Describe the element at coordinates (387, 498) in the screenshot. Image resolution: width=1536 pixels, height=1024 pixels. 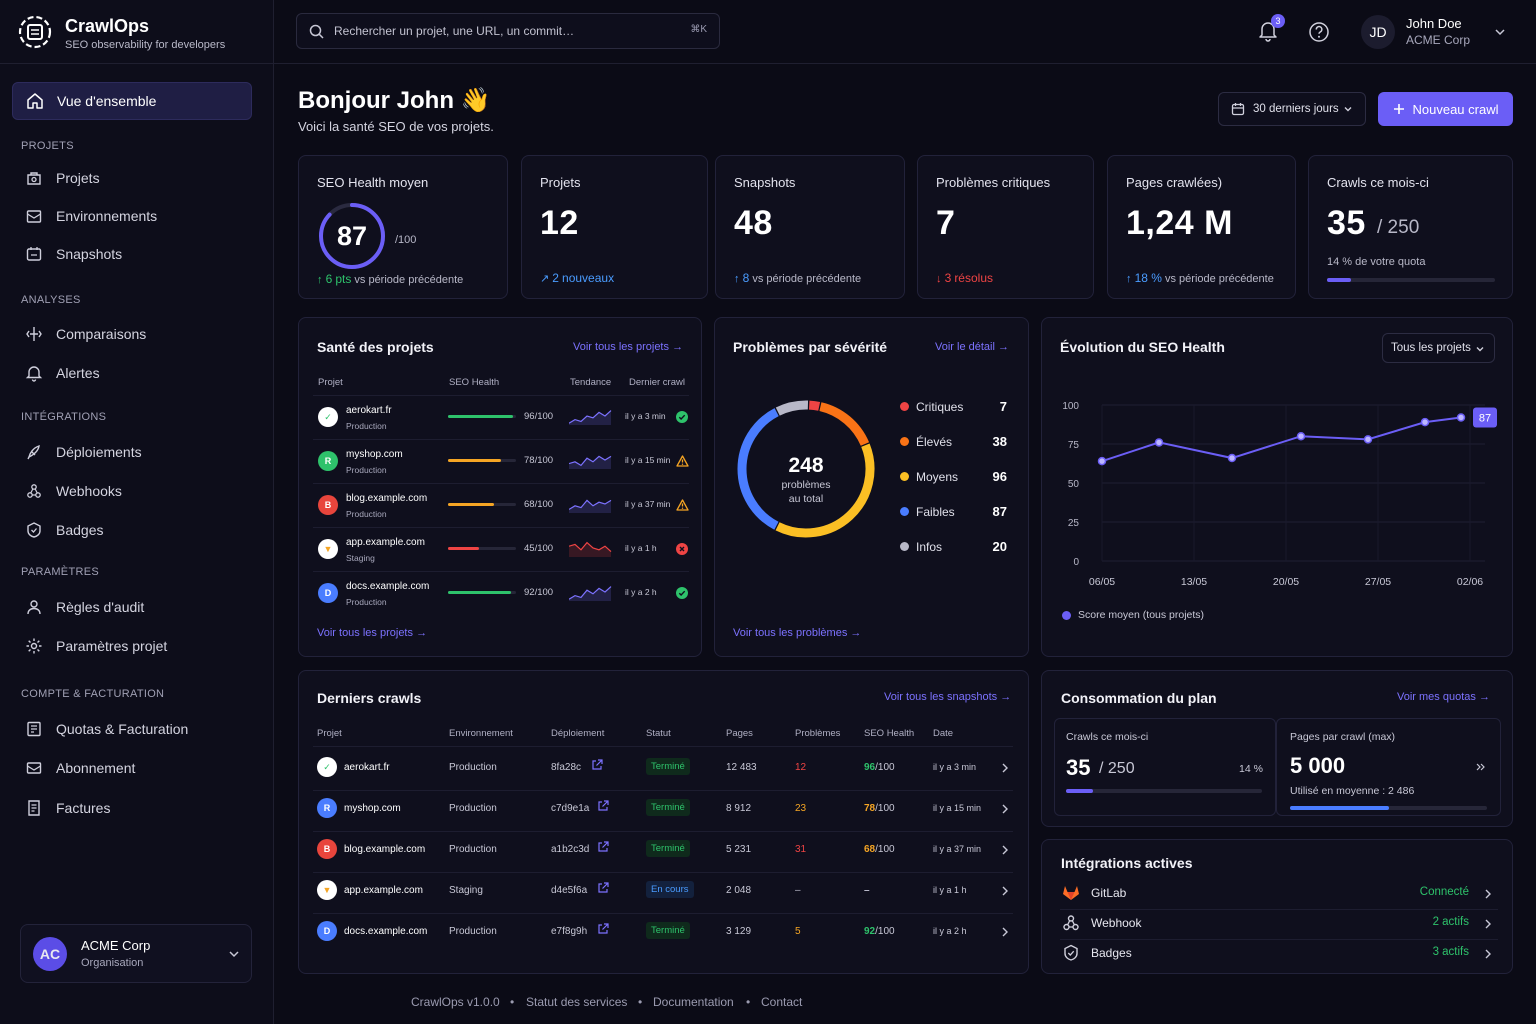
I see `project-name: blog.example.com` at that location.